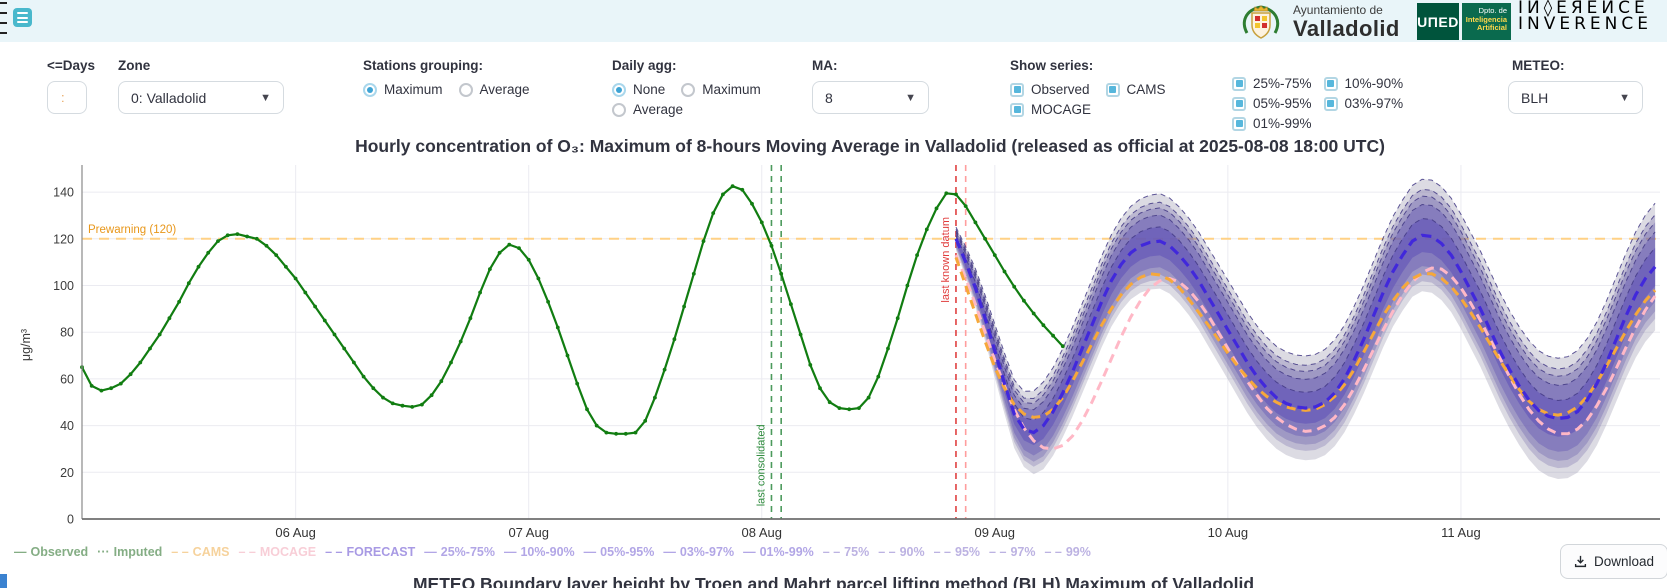 This screenshot has height=588, width=1667. What do you see at coordinates (1461, 532) in the screenshot?
I see `x-tick-label: 11 Aug` at bounding box center [1461, 532].